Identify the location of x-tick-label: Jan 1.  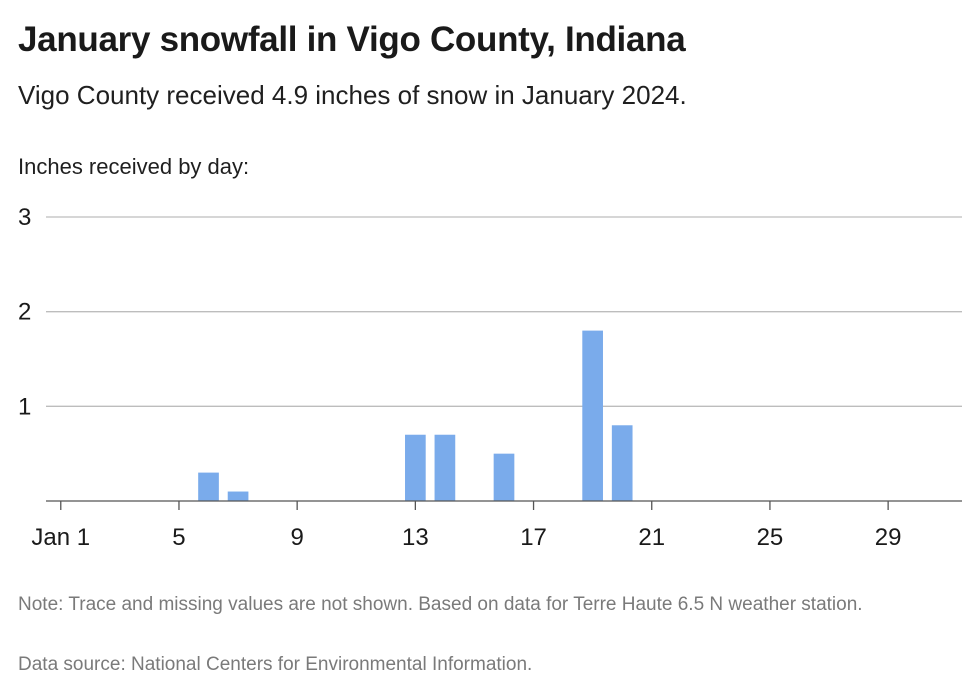
(60, 537).